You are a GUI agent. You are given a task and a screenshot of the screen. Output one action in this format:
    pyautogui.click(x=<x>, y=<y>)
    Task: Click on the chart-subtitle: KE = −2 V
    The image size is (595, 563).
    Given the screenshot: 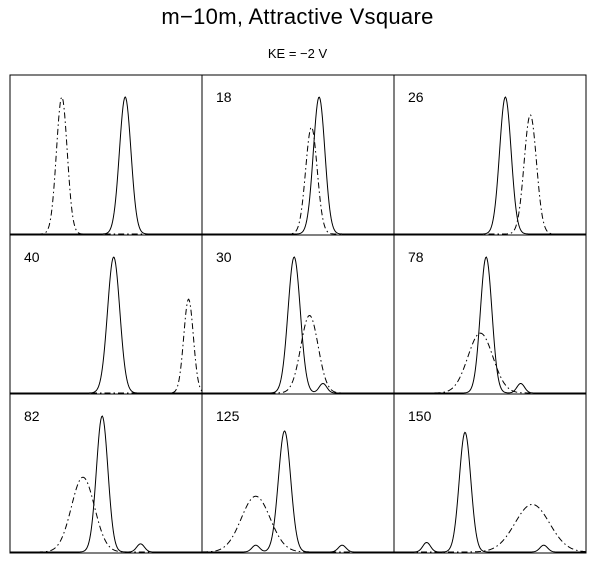 What is the action you would take?
    pyautogui.click(x=297, y=53)
    